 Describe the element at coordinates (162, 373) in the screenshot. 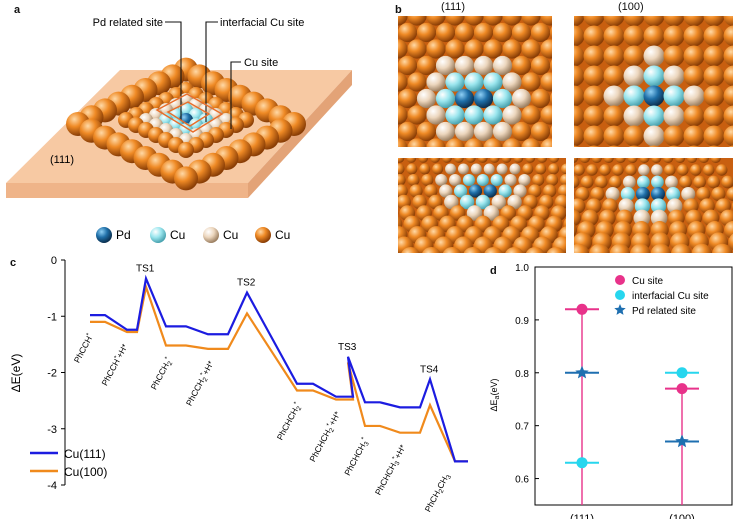

I see `state-label: PhCCH2*` at that location.